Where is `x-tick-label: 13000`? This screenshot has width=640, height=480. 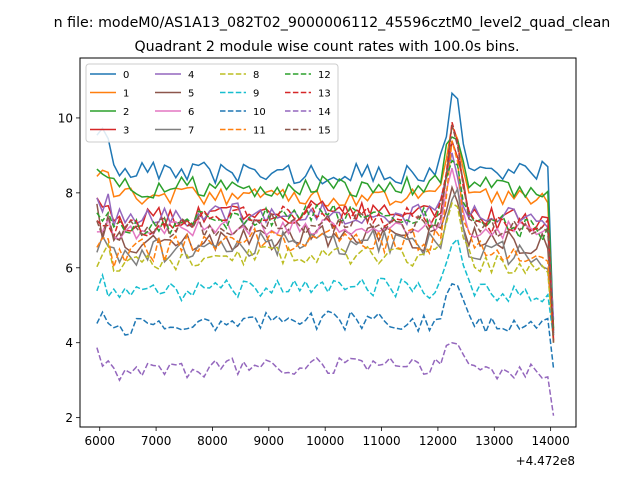
x-tick-label: 13000 is located at coordinates (494, 441).